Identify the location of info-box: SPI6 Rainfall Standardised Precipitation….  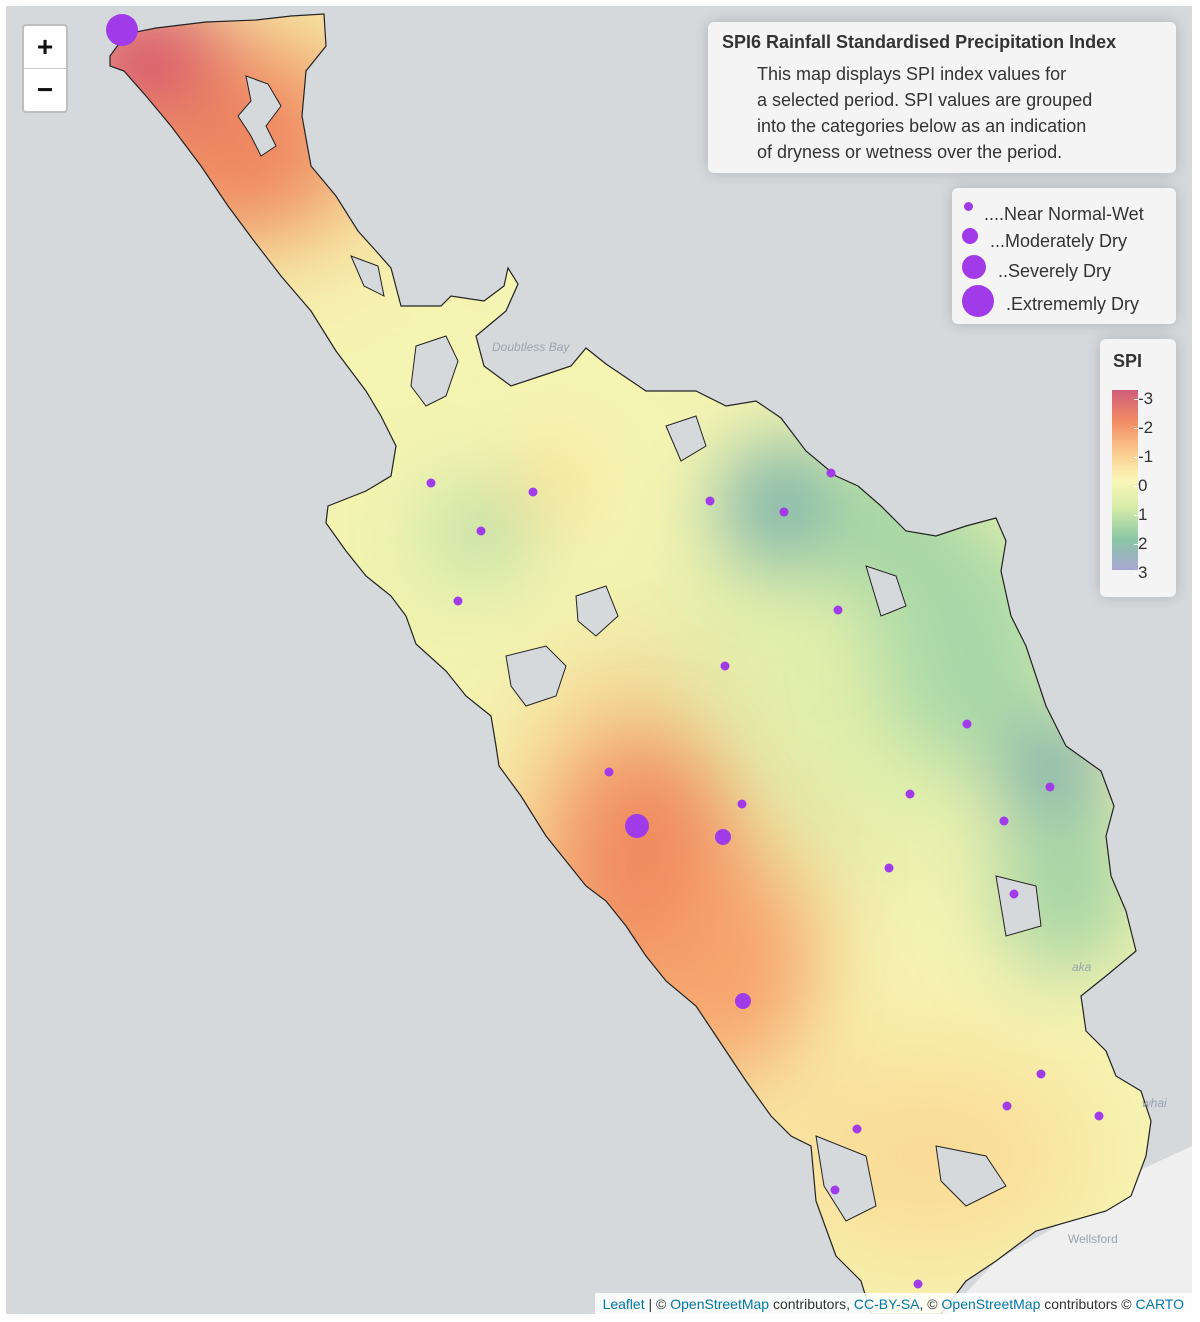
(942, 97).